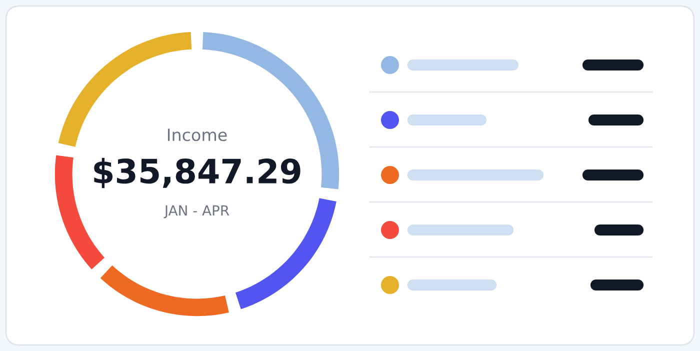 This screenshot has height=351, width=700. I want to click on text: JAN - APR, so click(197, 211).